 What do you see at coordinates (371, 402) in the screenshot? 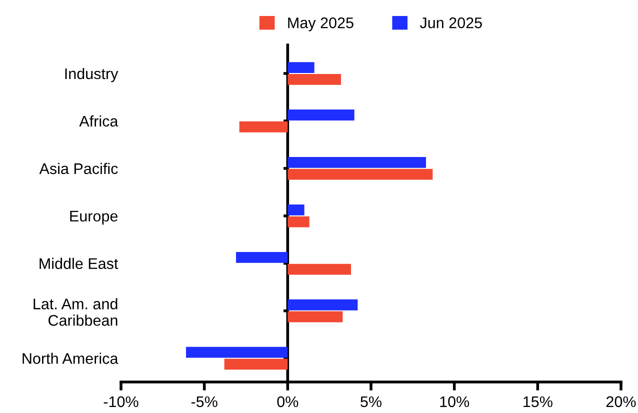
I see `x-tick-label: 5%` at bounding box center [371, 402].